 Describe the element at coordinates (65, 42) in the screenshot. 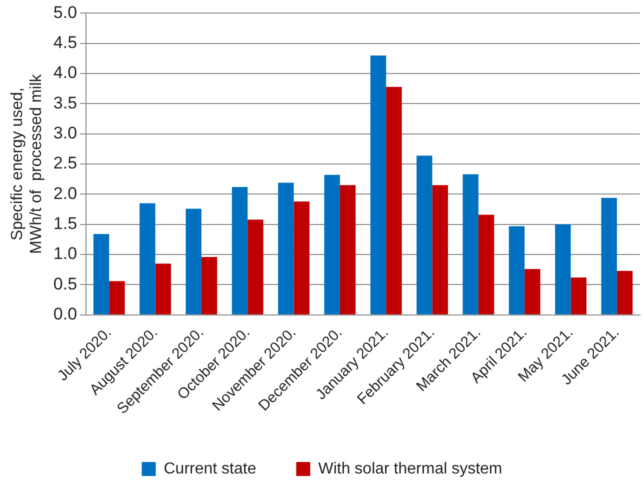

I see `y-tick-label: 4.5` at that location.